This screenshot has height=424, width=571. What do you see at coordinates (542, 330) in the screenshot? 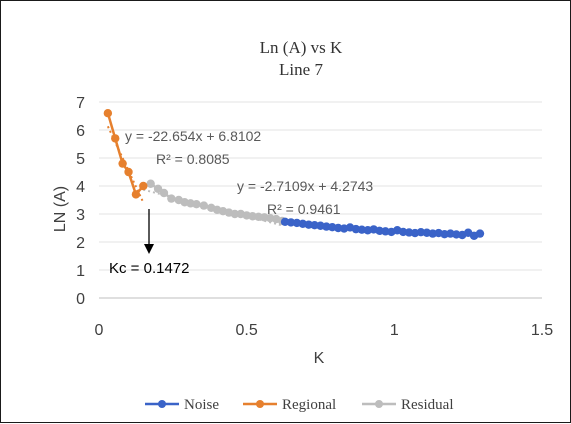
I see `x-tick-label: 1.5` at bounding box center [542, 330].